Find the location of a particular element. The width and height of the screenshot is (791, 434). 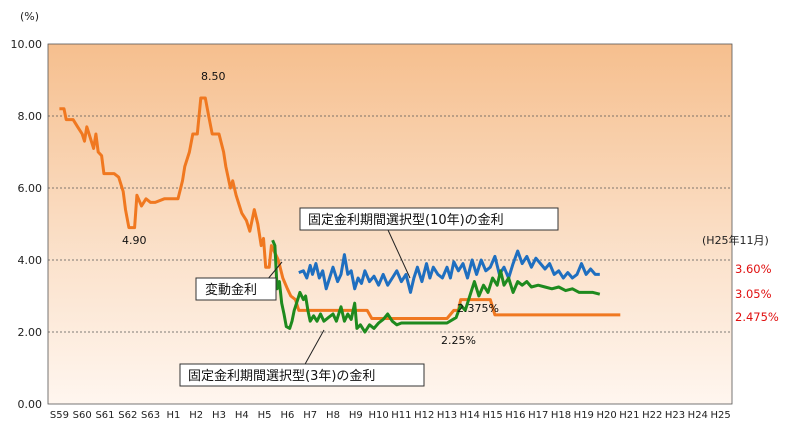

x-tick-label: H17 is located at coordinates (538, 415).